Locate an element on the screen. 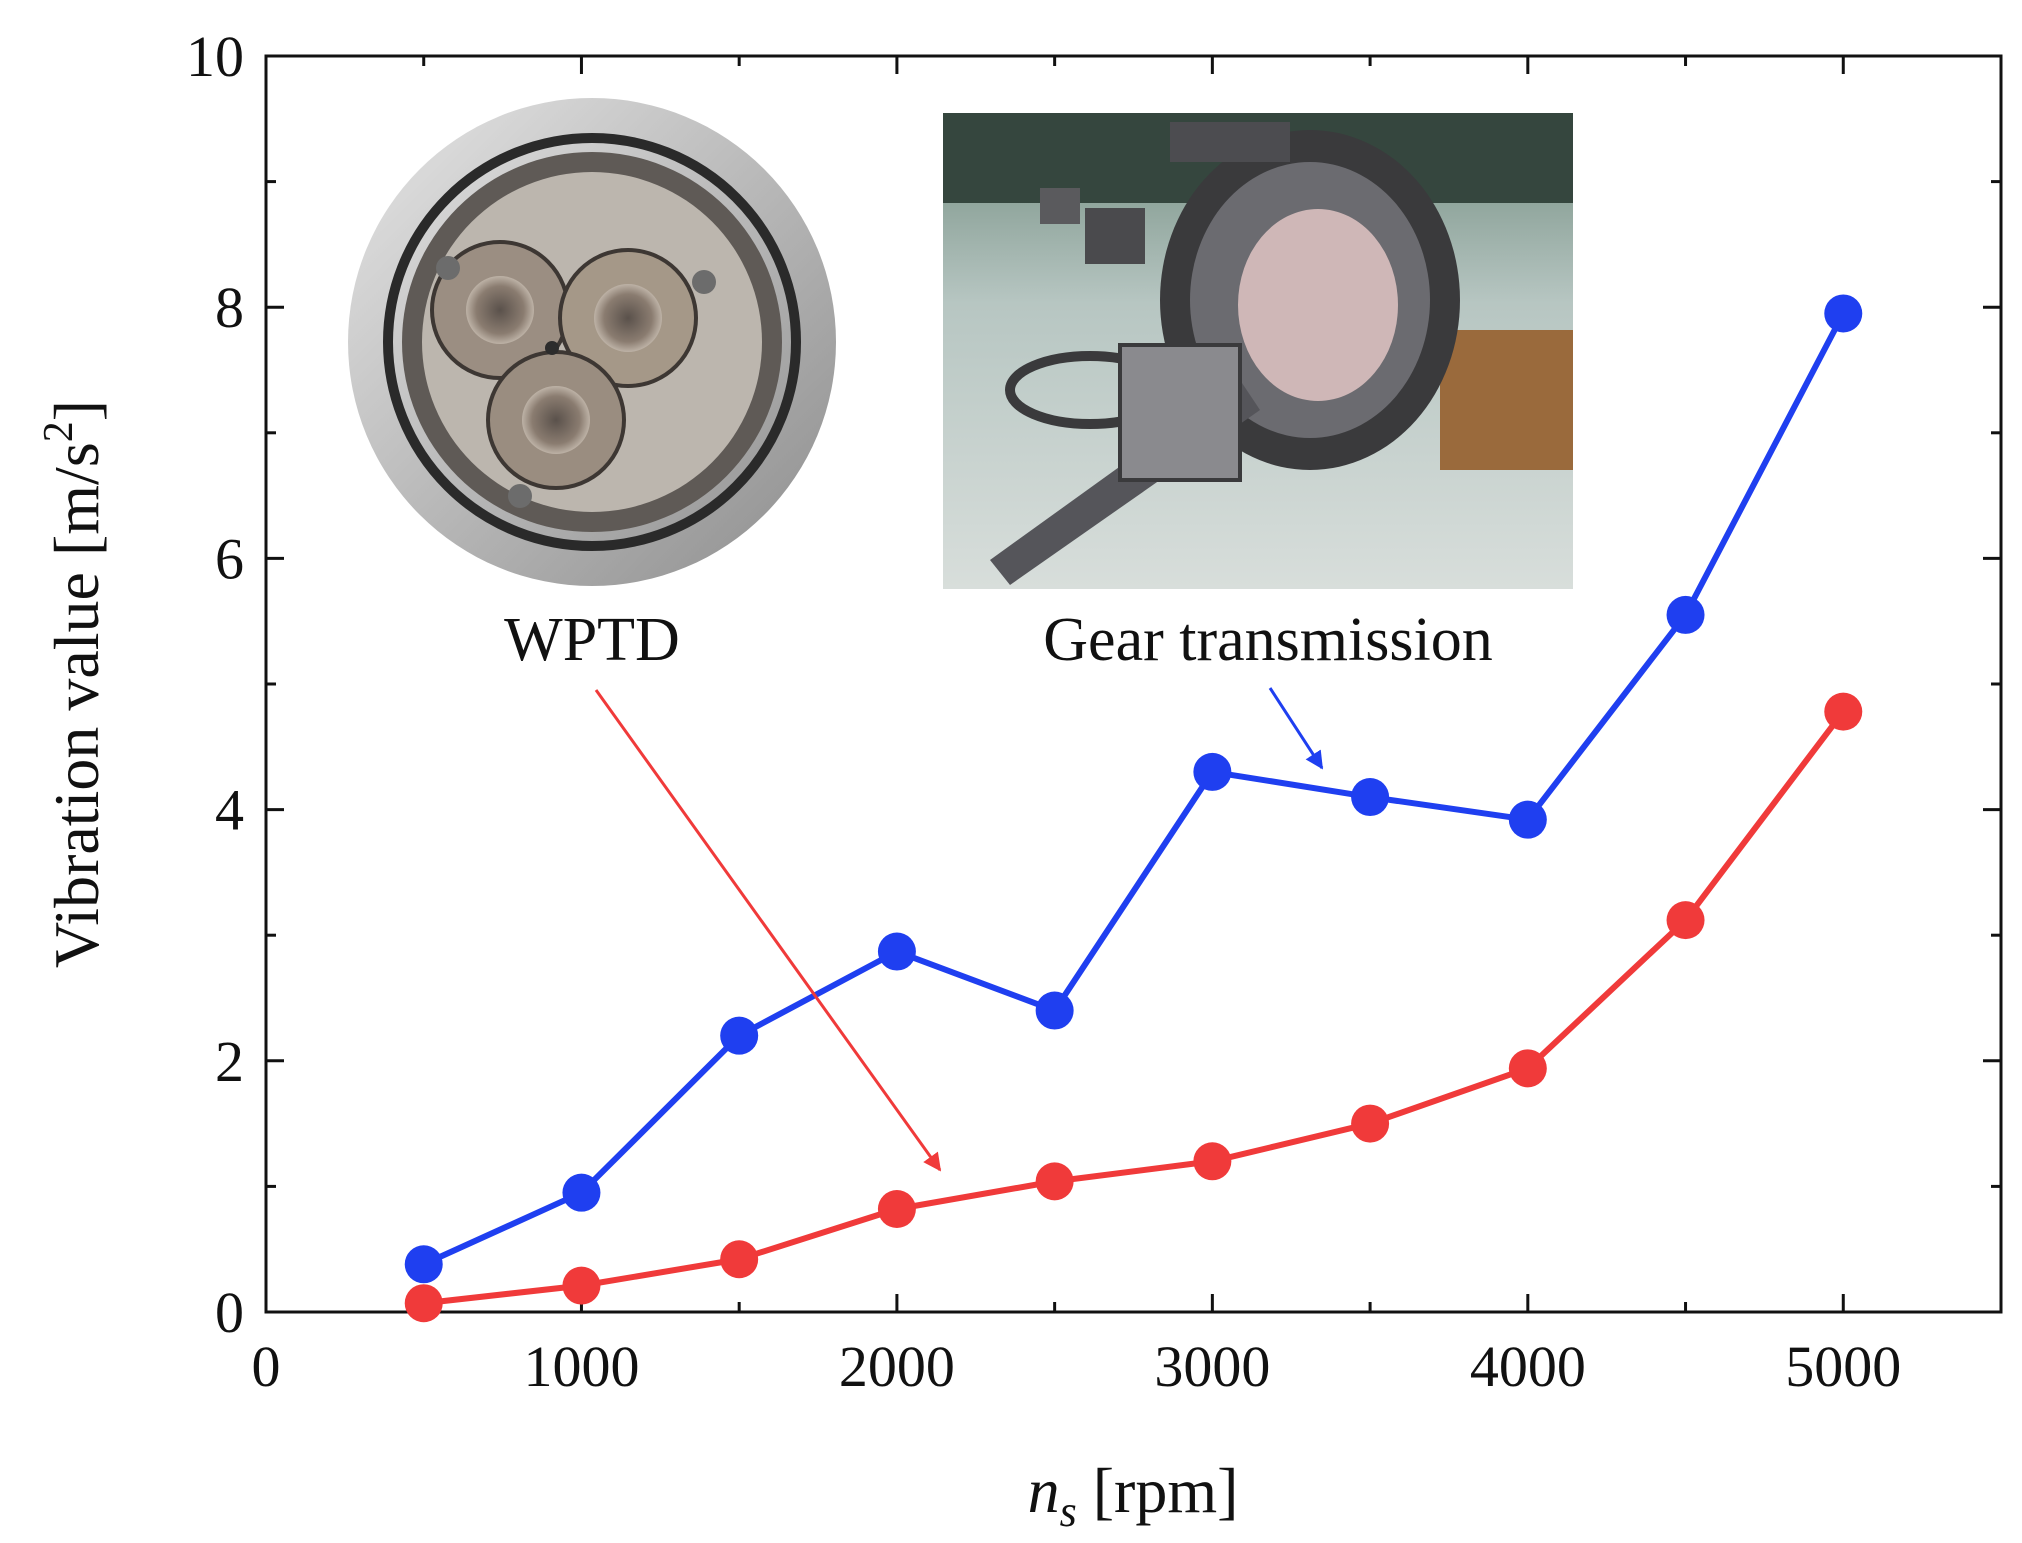  x-axis-title: ns [rpm] is located at coordinates (1133, 1495).